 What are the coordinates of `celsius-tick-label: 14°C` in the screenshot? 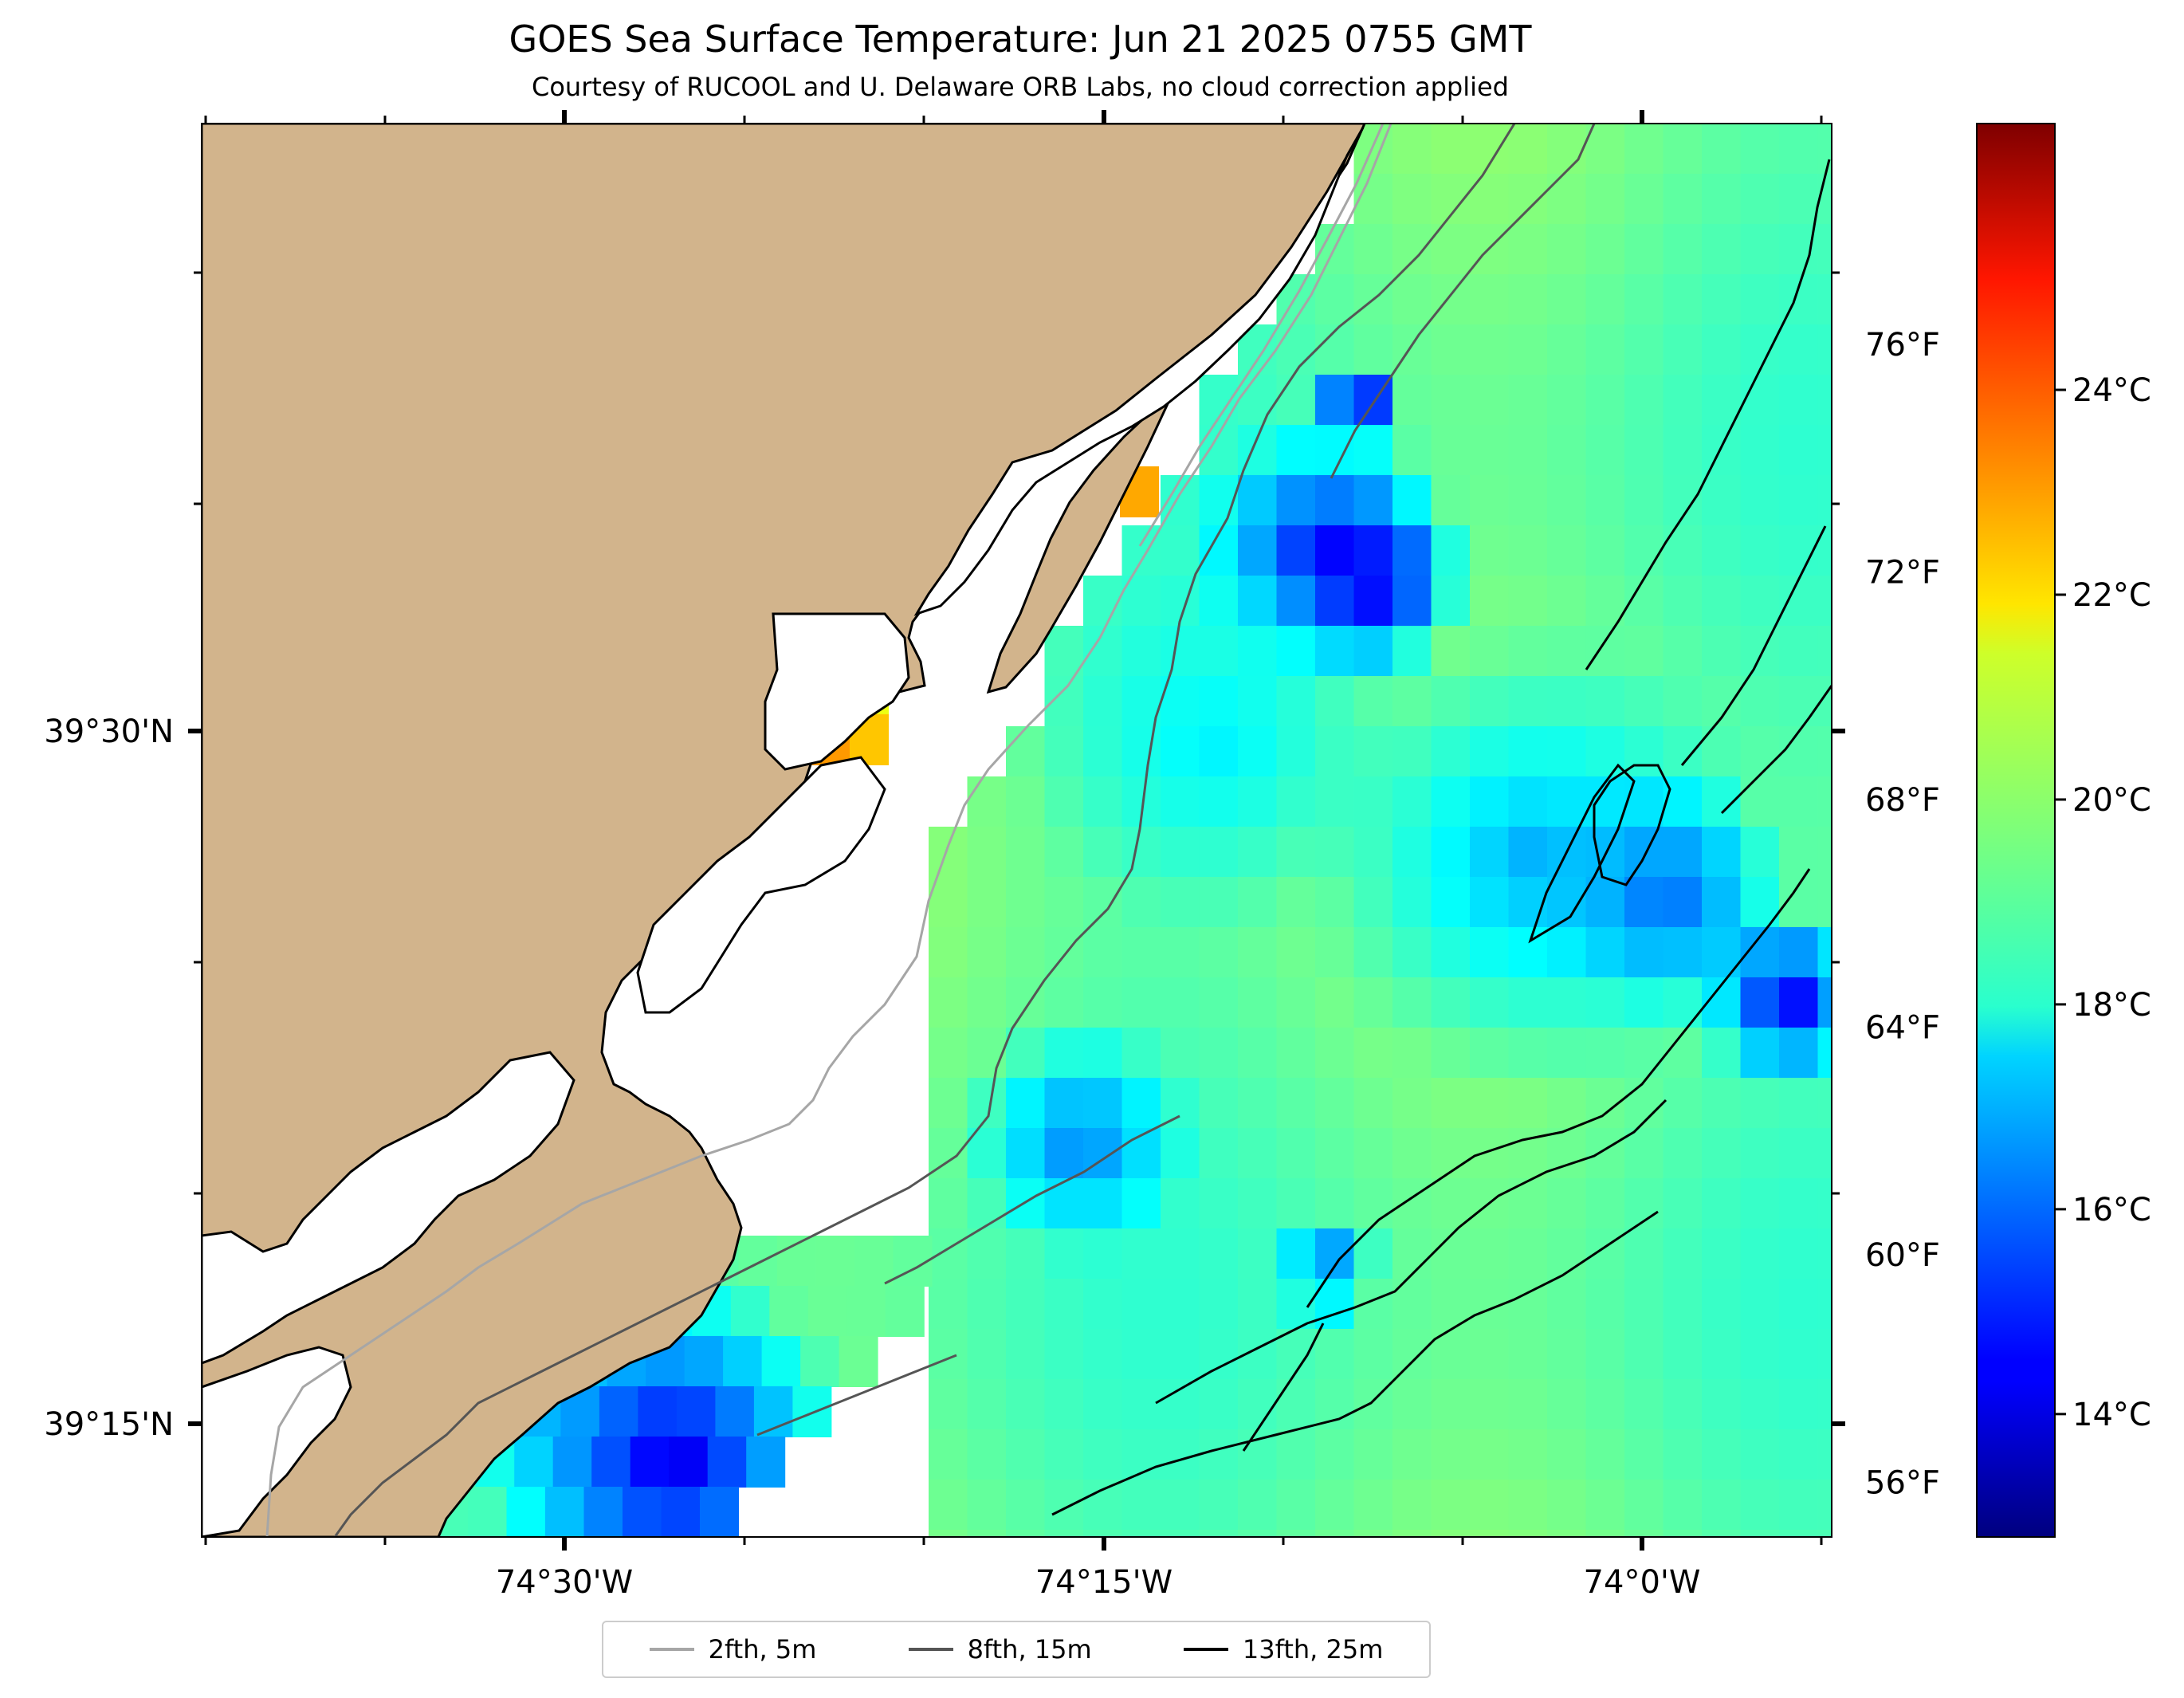 It's located at (2111, 1415).